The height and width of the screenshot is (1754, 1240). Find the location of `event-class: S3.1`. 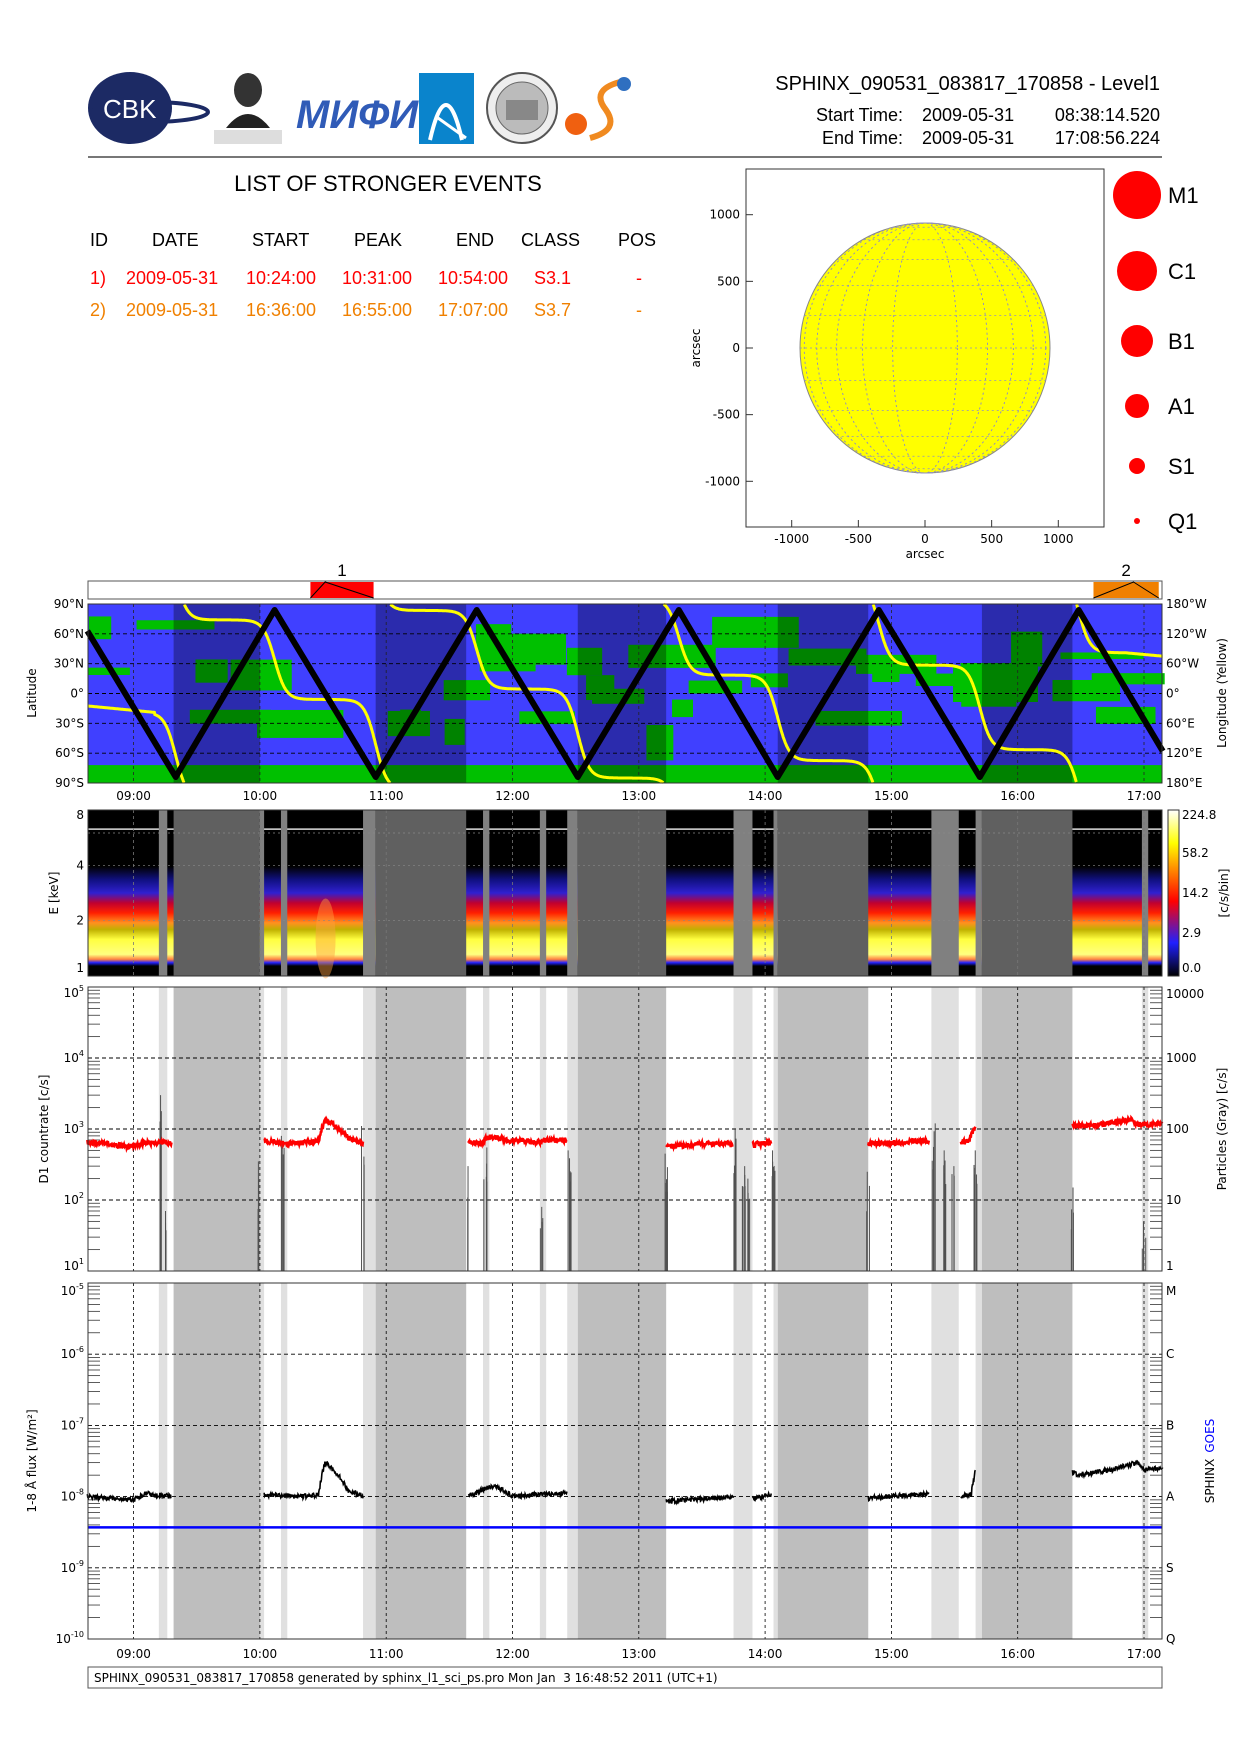

event-class: S3.1 is located at coordinates (552, 278).